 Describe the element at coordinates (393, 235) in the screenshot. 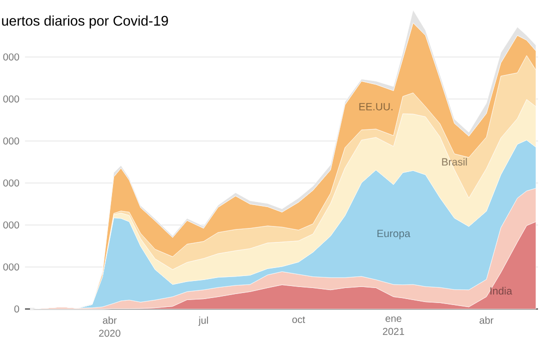

I see `series-label: Europa` at that location.